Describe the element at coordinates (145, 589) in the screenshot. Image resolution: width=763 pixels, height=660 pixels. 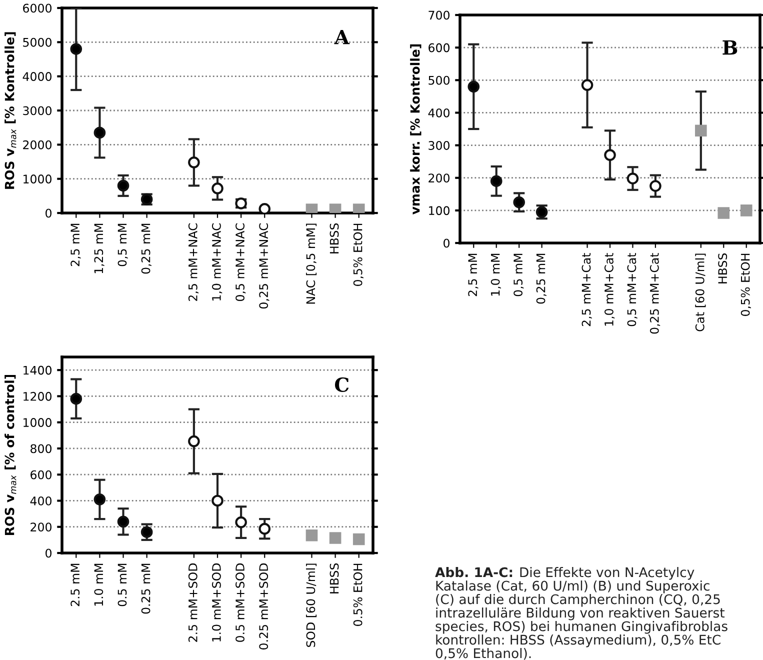
I see `x-tick-label: 0.25 mM` at that location.